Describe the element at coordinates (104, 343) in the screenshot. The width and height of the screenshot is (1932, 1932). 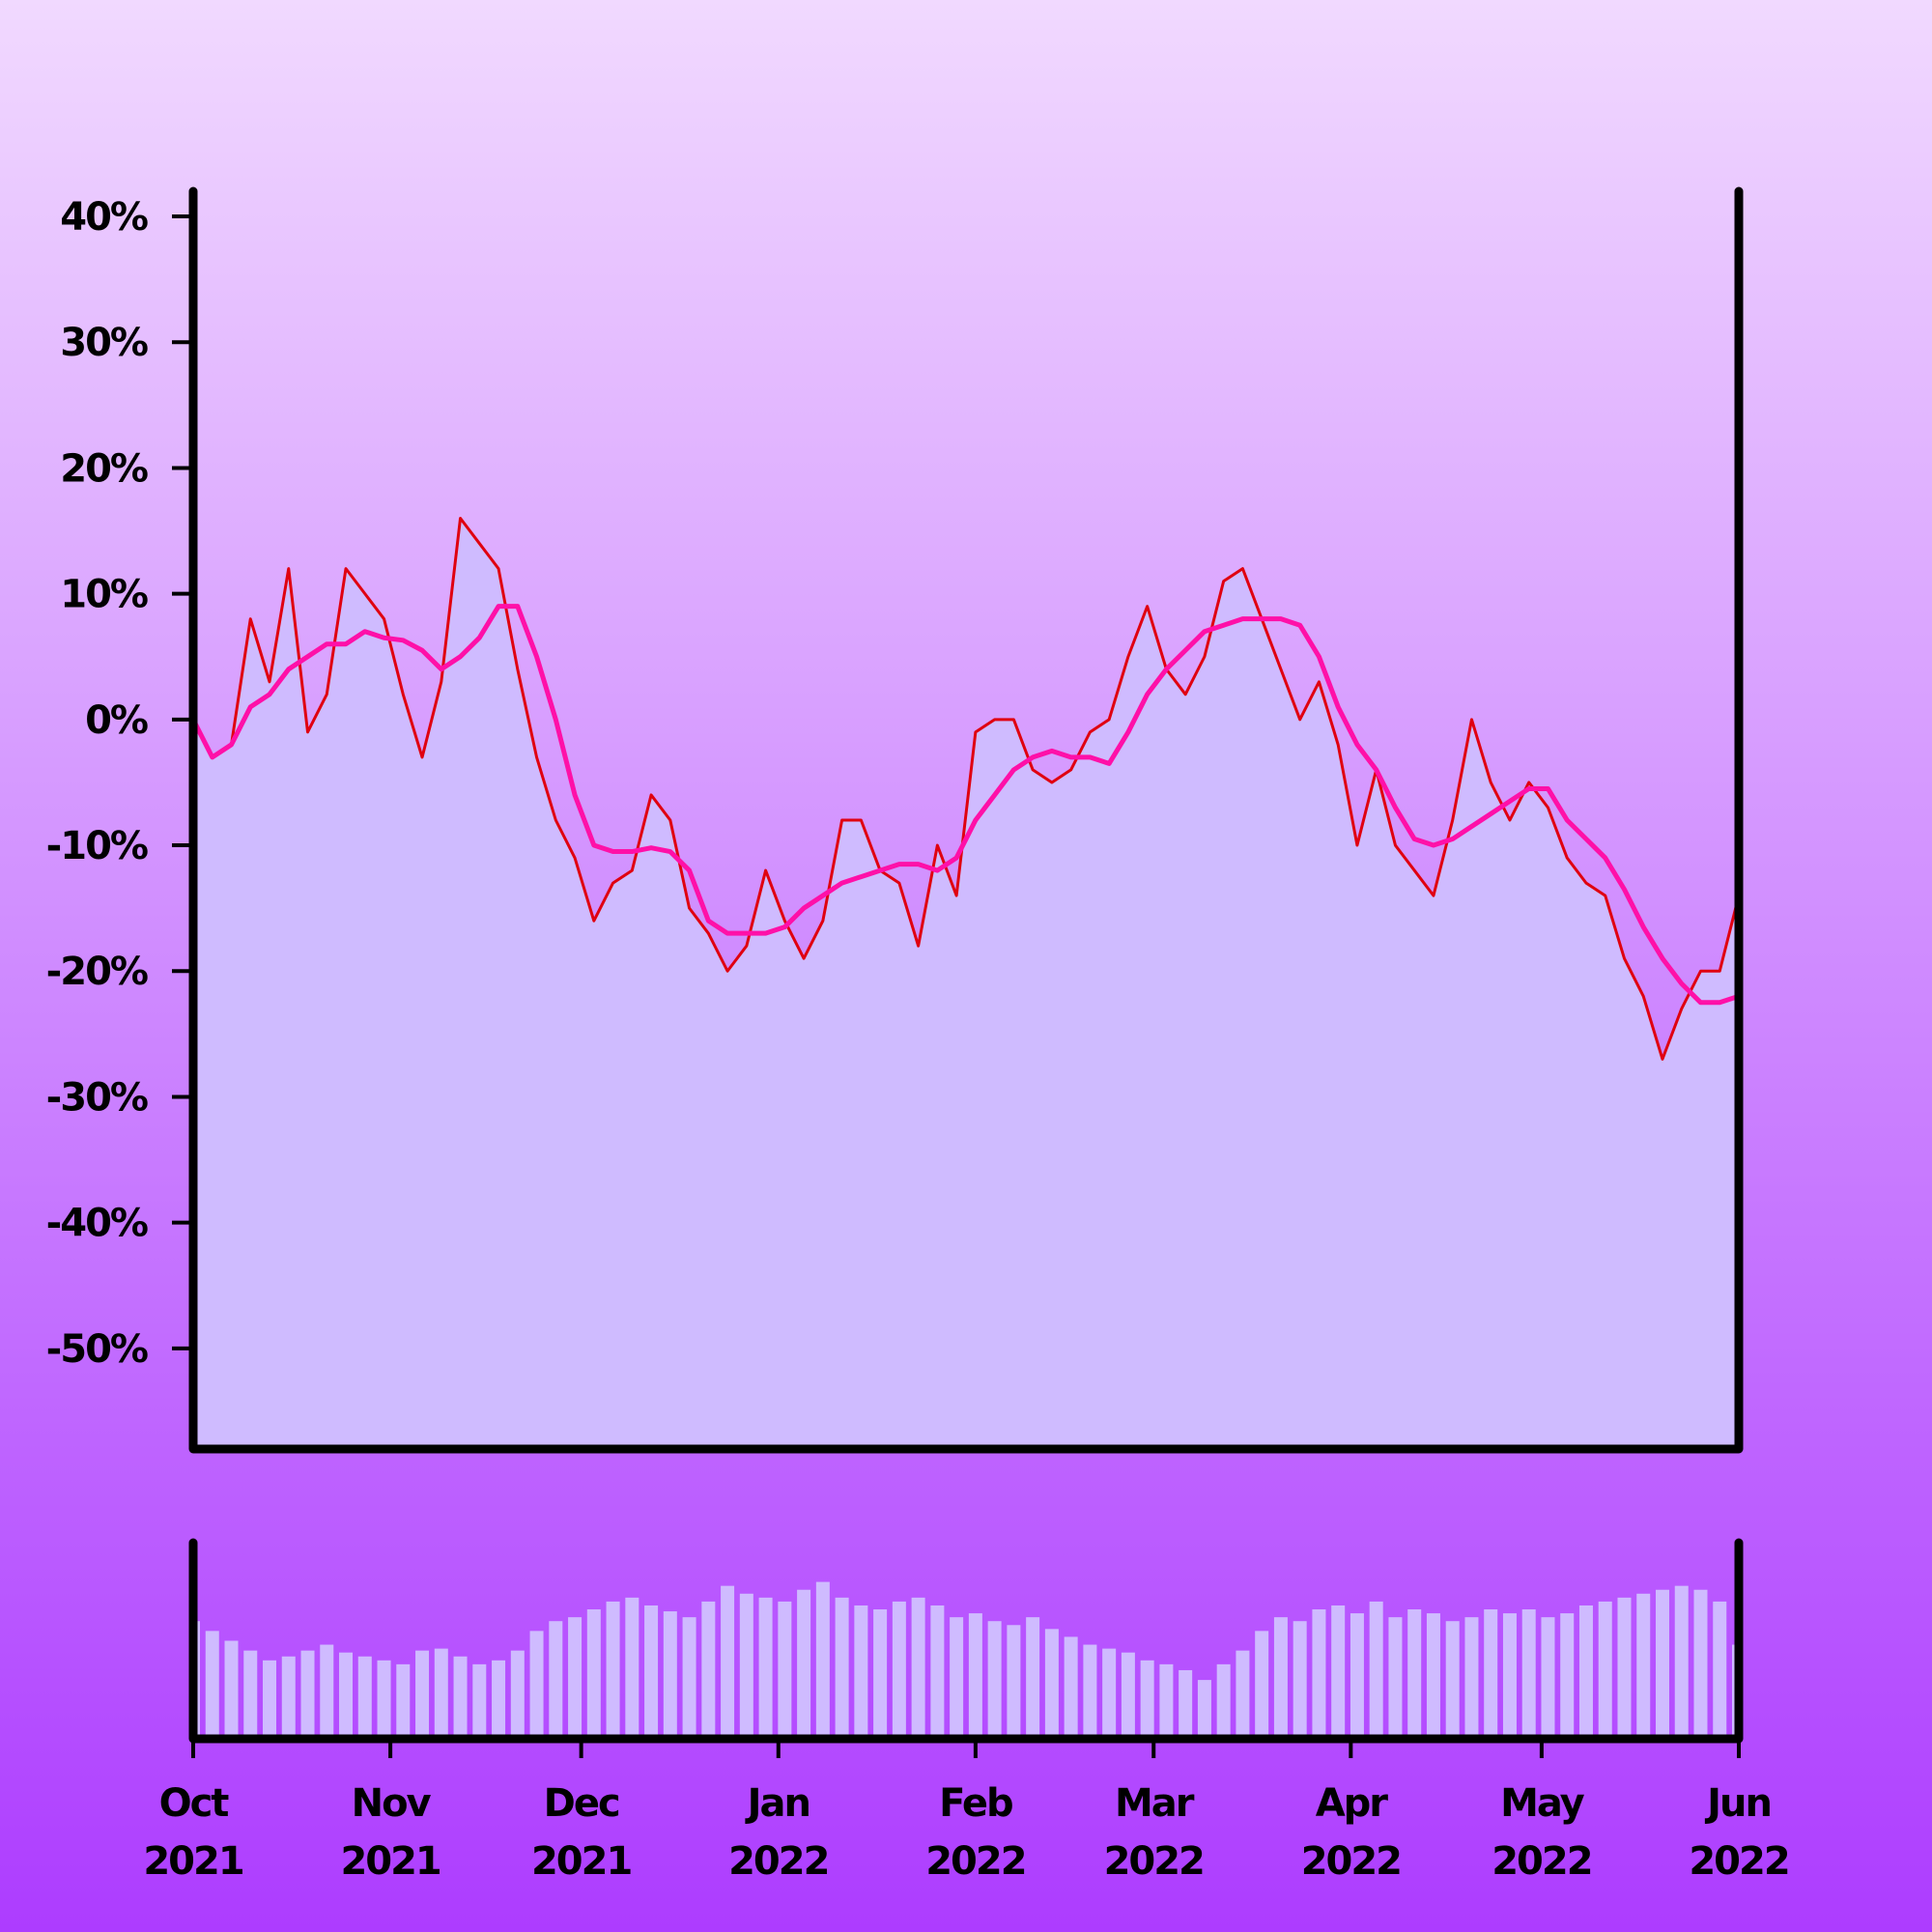
I see `y-tick-label: 30%` at that location.